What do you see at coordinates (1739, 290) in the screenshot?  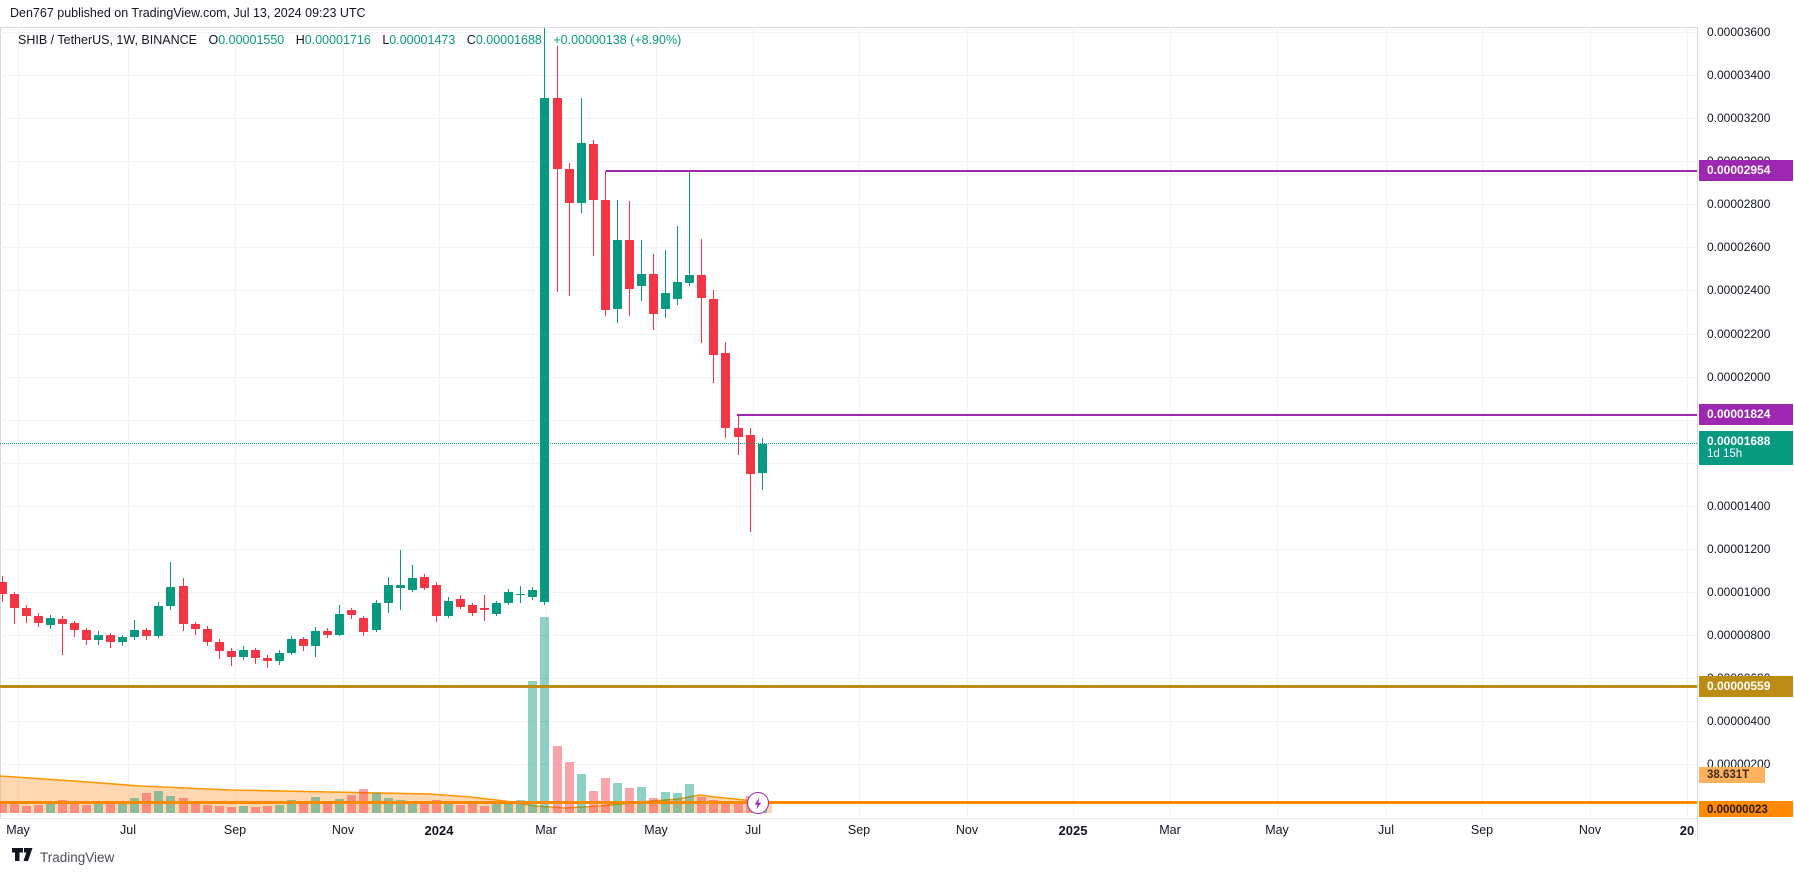 I see `price-axis-label: 0.00002400` at bounding box center [1739, 290].